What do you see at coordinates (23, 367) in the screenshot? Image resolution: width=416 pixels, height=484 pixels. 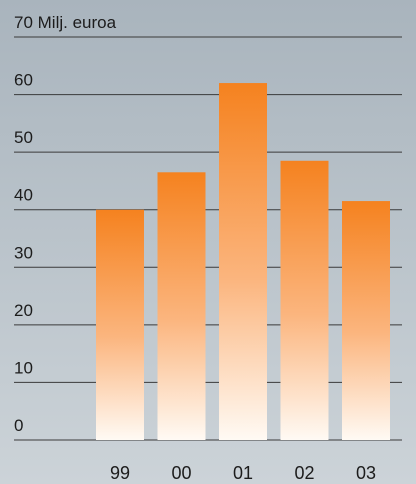 I see `y-tick-label-10: 10` at bounding box center [23, 367].